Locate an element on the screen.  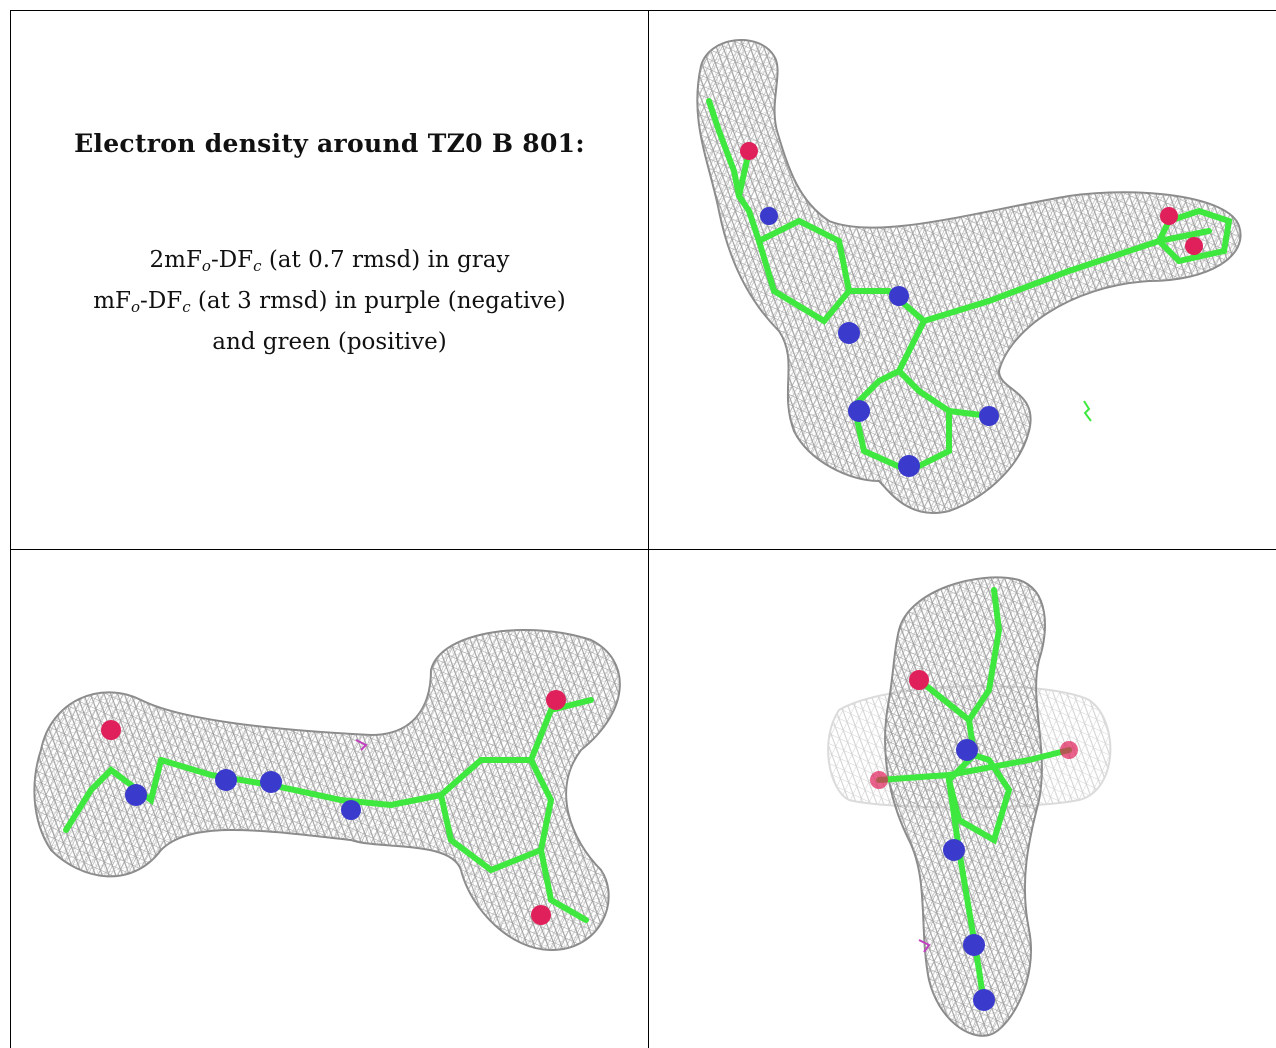
legend-text: mF is located at coordinates (112, 301).